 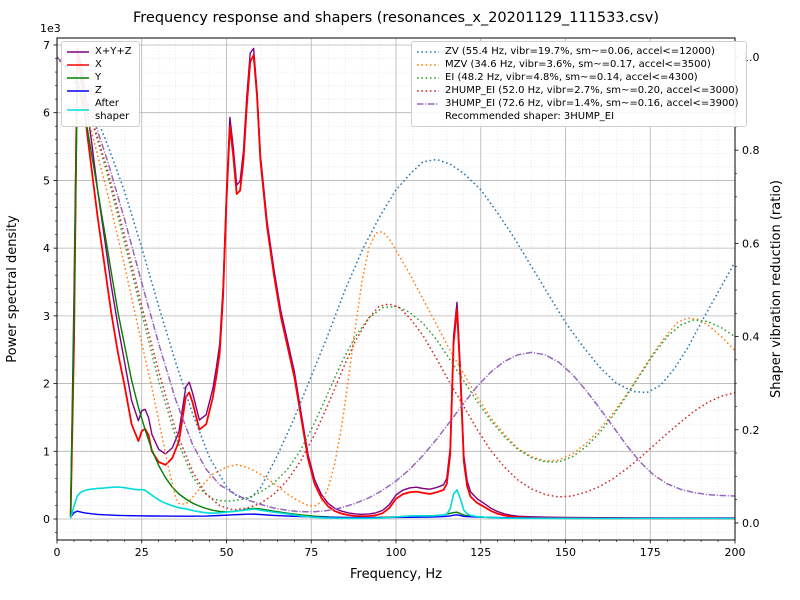 I want to click on y-right-tick-label: 0.4, so click(x=751, y=337).